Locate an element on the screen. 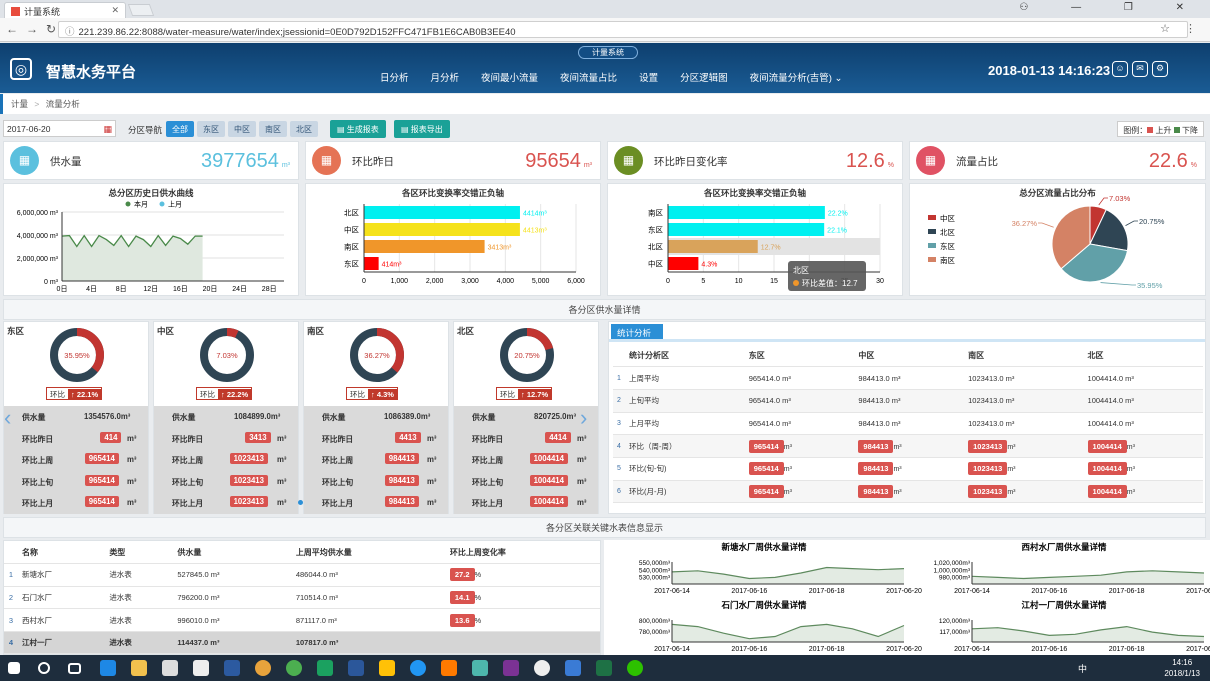 The height and width of the screenshot is (681, 1210). mail-icon is located at coordinates (201, 668).